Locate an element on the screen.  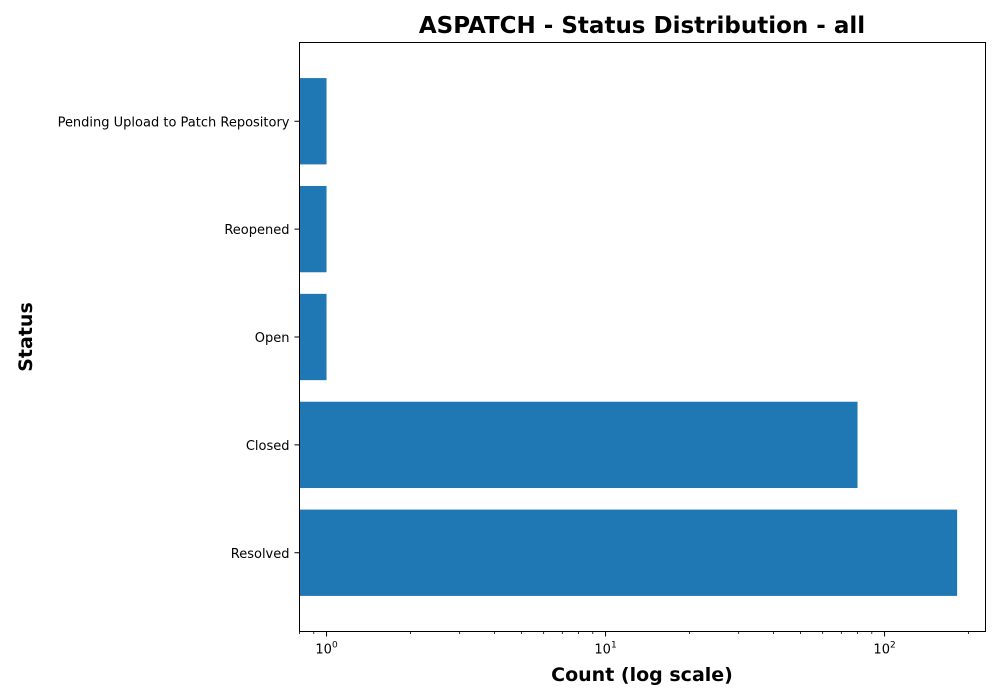
x-tick-label: 100 is located at coordinates (326, 649).